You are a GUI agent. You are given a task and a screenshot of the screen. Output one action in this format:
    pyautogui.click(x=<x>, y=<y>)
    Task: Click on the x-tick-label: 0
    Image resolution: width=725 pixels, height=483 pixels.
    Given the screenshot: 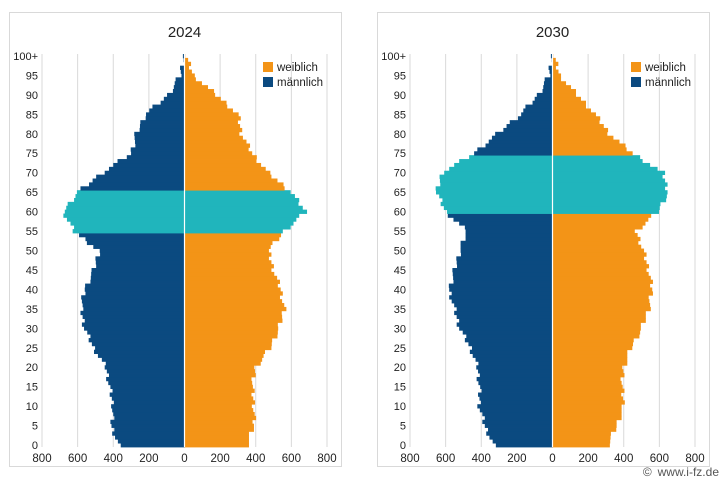 What is the action you would take?
    pyautogui.click(x=552, y=459)
    